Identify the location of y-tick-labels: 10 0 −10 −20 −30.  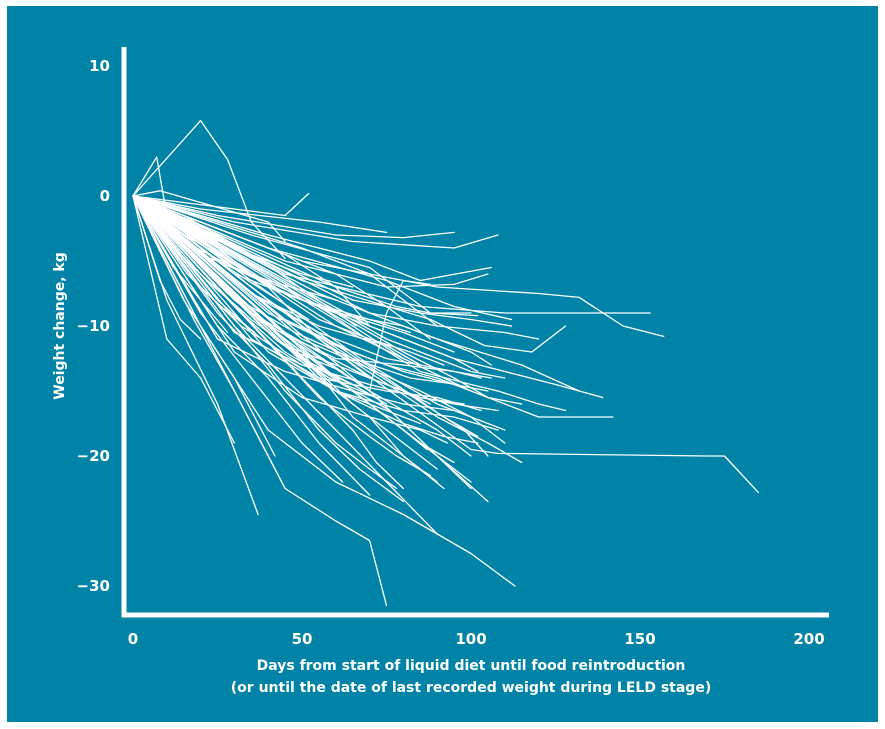
(93, 326).